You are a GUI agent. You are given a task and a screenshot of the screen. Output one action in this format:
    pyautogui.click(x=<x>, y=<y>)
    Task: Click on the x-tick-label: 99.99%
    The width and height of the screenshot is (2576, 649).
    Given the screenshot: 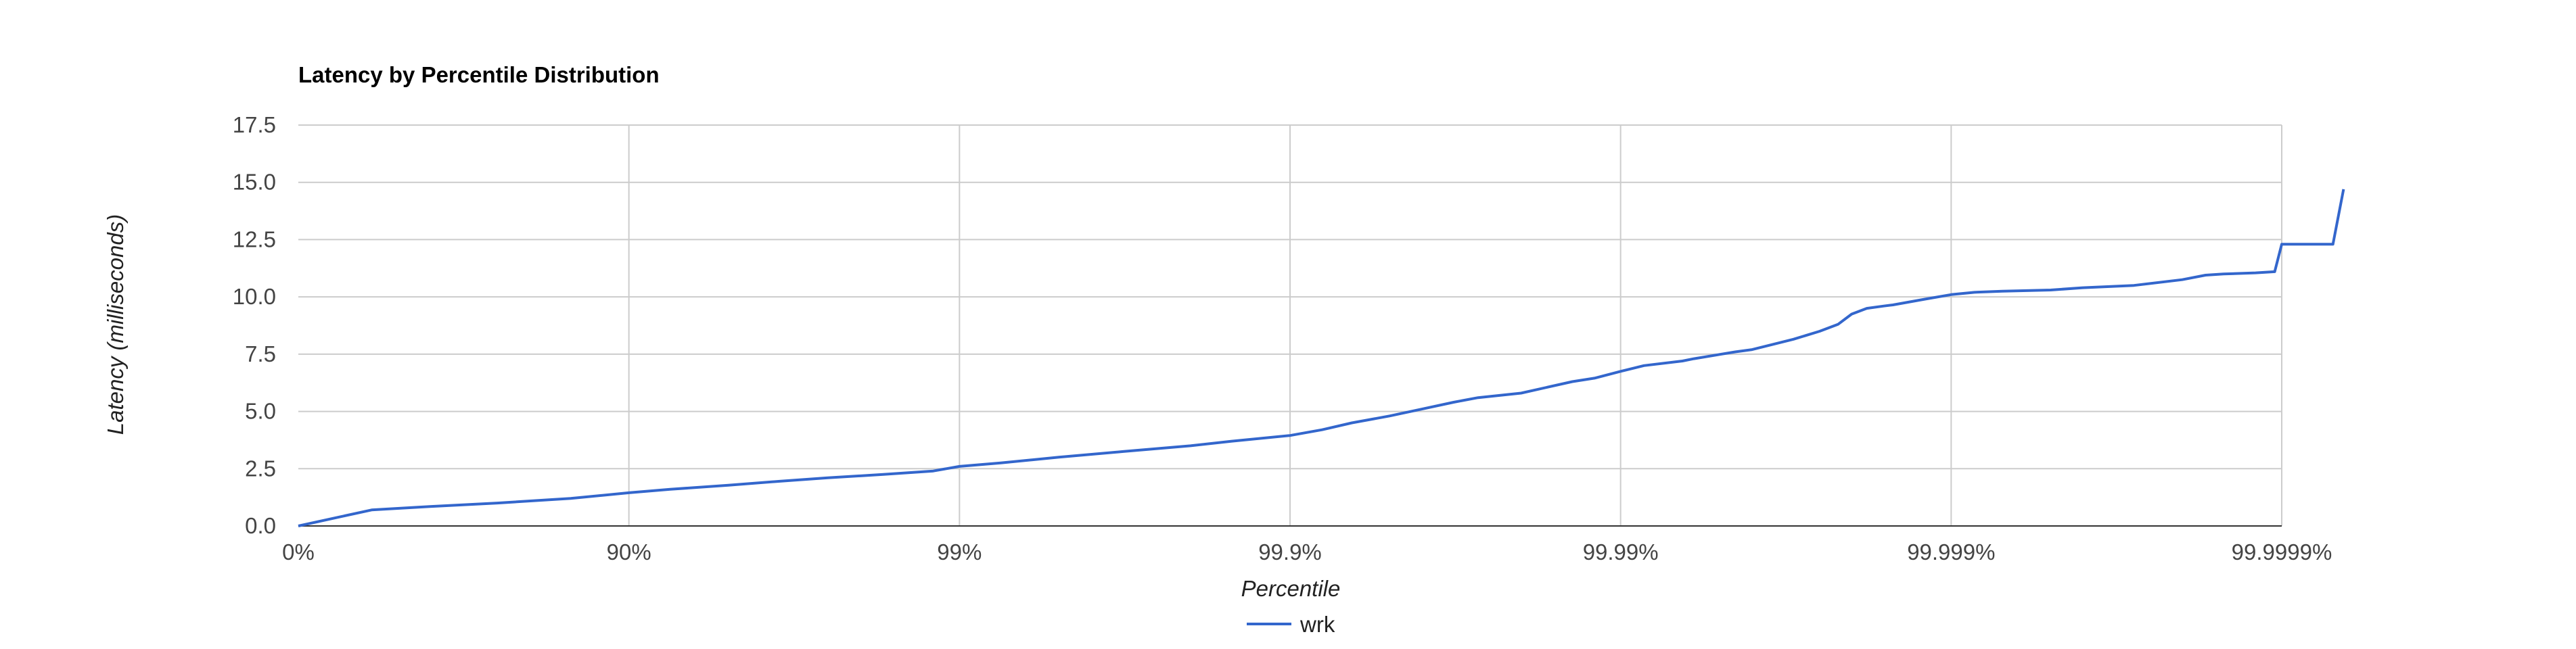 What is the action you would take?
    pyautogui.click(x=1621, y=551)
    